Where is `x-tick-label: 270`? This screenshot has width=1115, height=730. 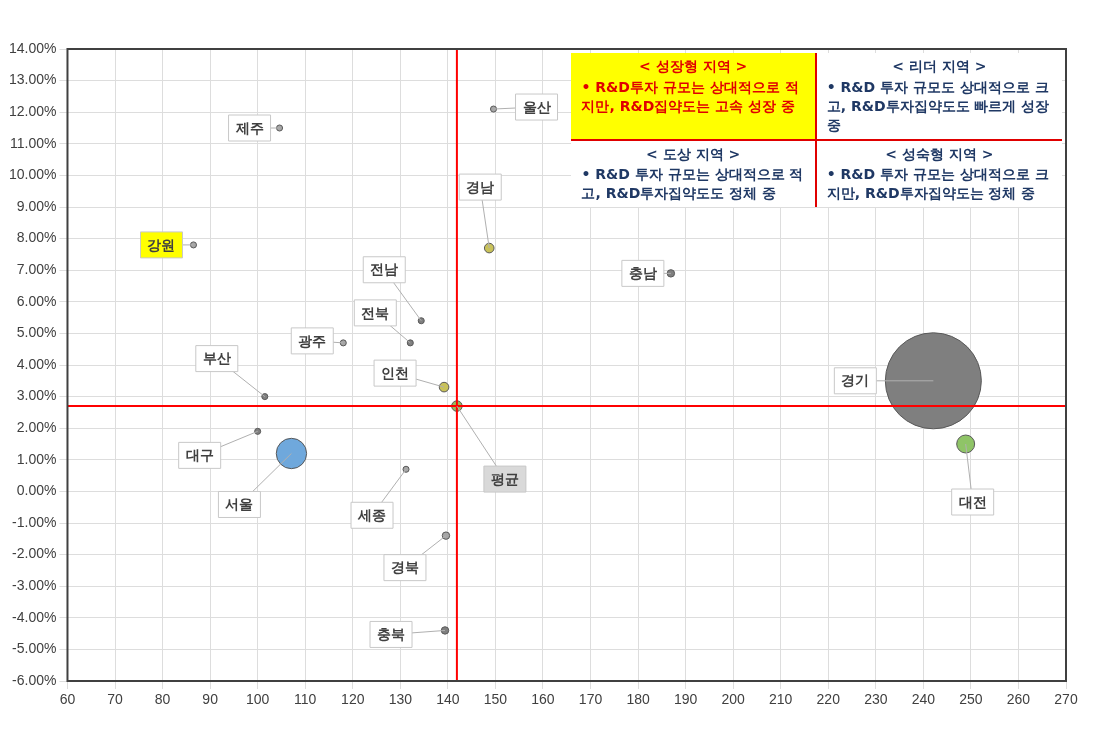 x-tick-label: 270 is located at coordinates (1066, 699).